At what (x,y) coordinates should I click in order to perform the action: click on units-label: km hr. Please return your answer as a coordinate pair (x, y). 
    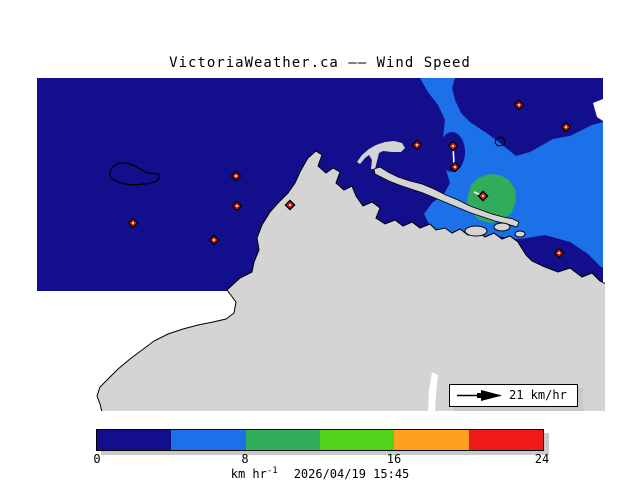
    Looking at the image, I should click on (248, 473).